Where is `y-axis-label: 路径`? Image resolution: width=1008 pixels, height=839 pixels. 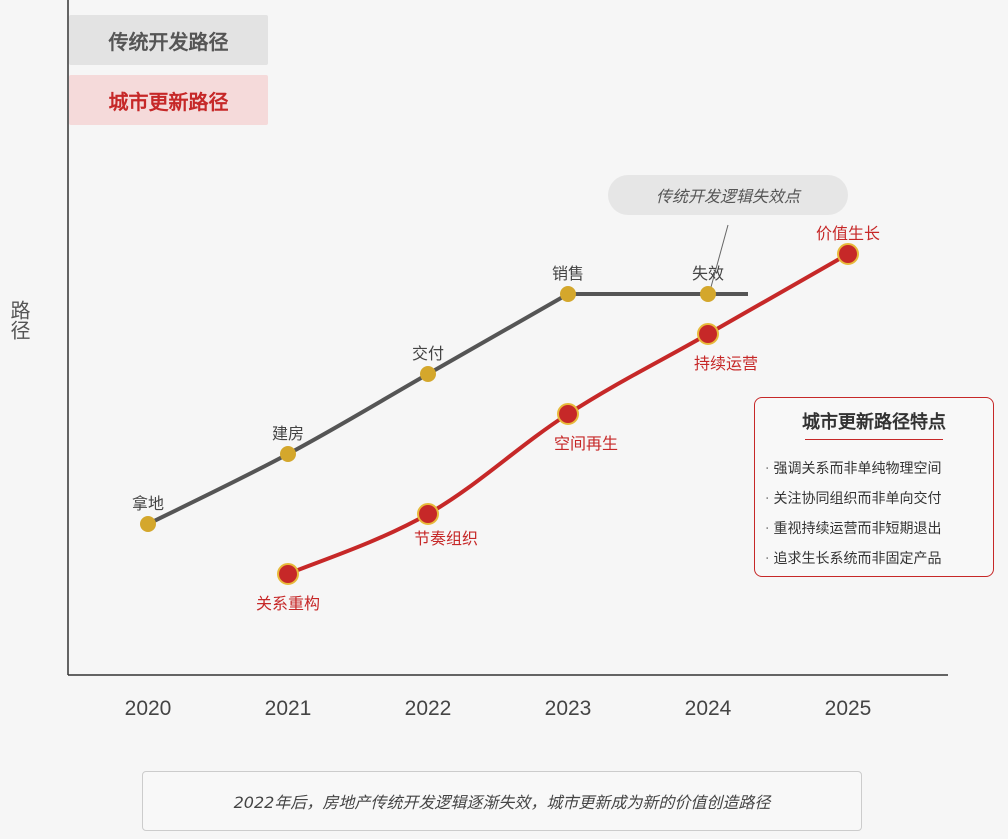 y-axis-label: 路径 is located at coordinates (19, 320).